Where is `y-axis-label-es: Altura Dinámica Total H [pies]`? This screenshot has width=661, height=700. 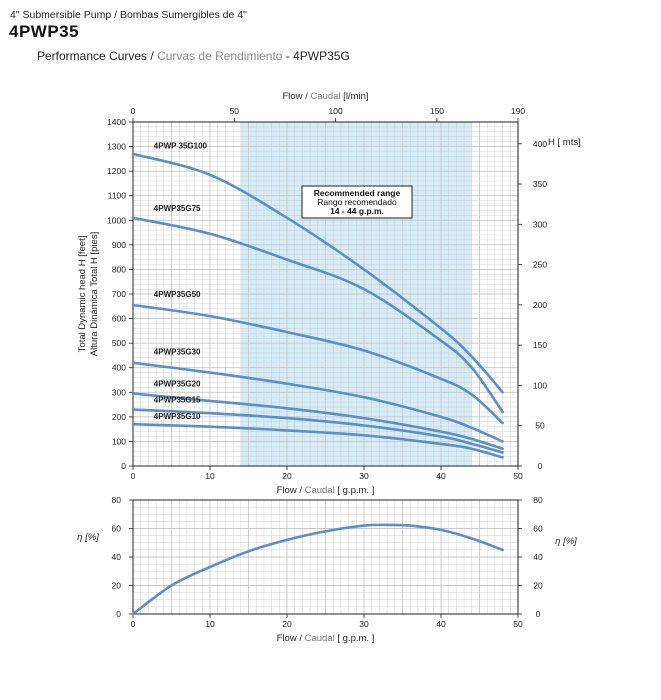 y-axis-label-es: Altura Dinámica Total H [pies] is located at coordinates (94, 294).